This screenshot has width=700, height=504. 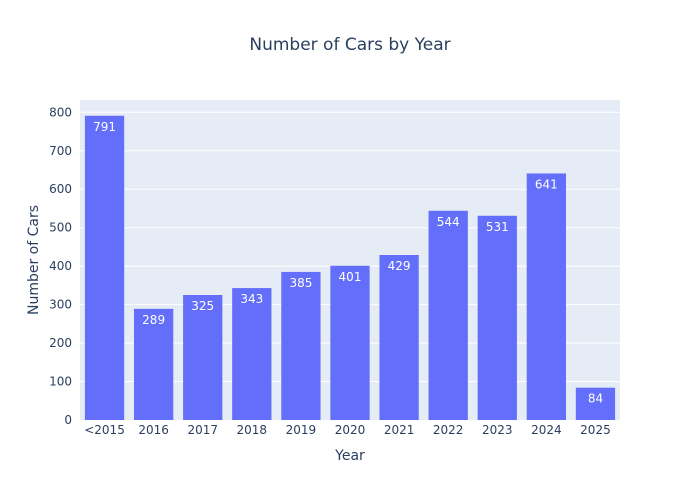 I want to click on x-tick-label: <2015, so click(x=104, y=430).